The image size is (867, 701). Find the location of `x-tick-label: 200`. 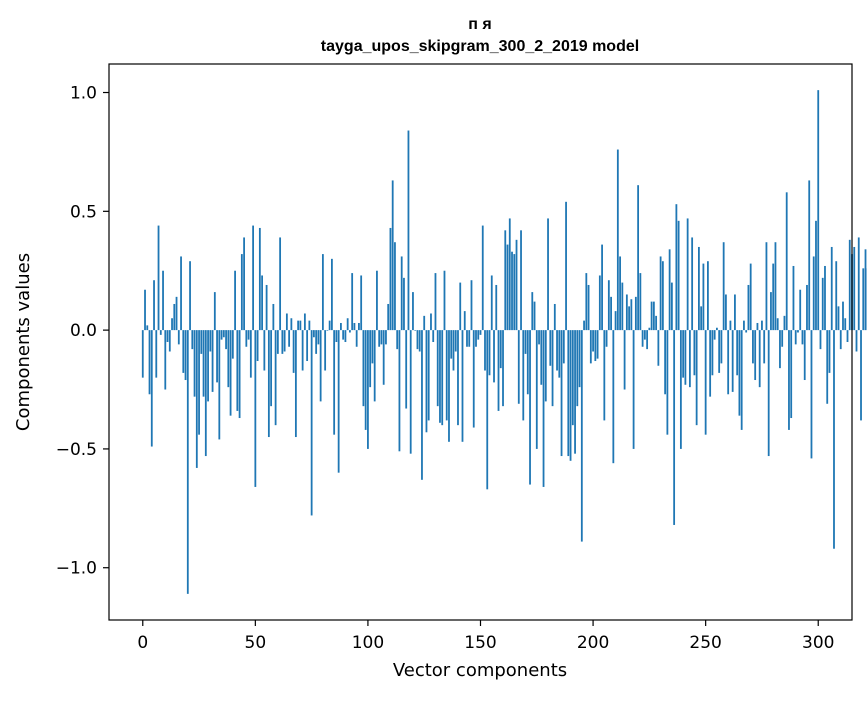

x-tick-label: 200 is located at coordinates (593, 643).